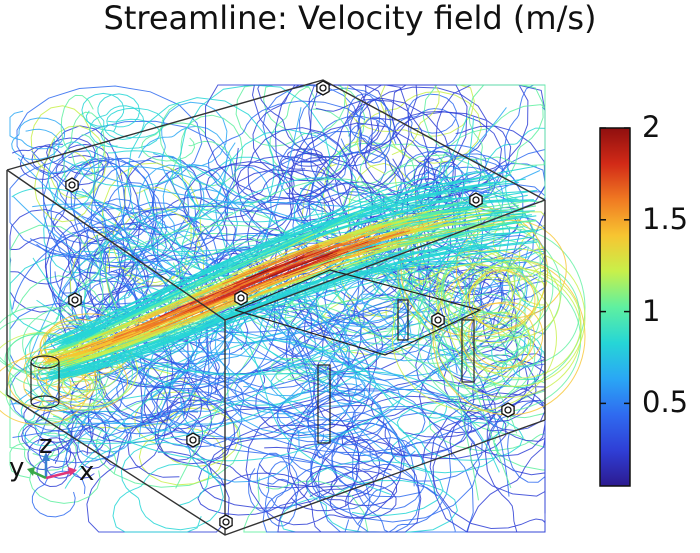 The width and height of the screenshot is (700, 553). Describe the element at coordinates (651, 127) in the screenshot. I see `colorbar-tick-label: 2` at that location.